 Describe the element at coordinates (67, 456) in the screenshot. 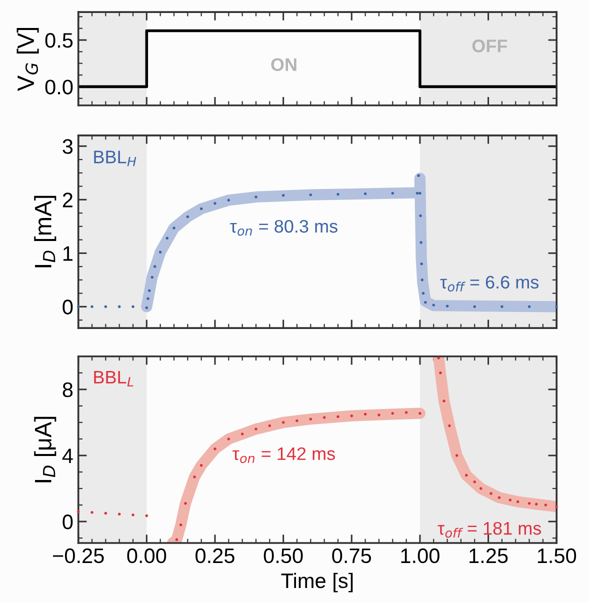

I see `y-tick-label: 4` at that location.